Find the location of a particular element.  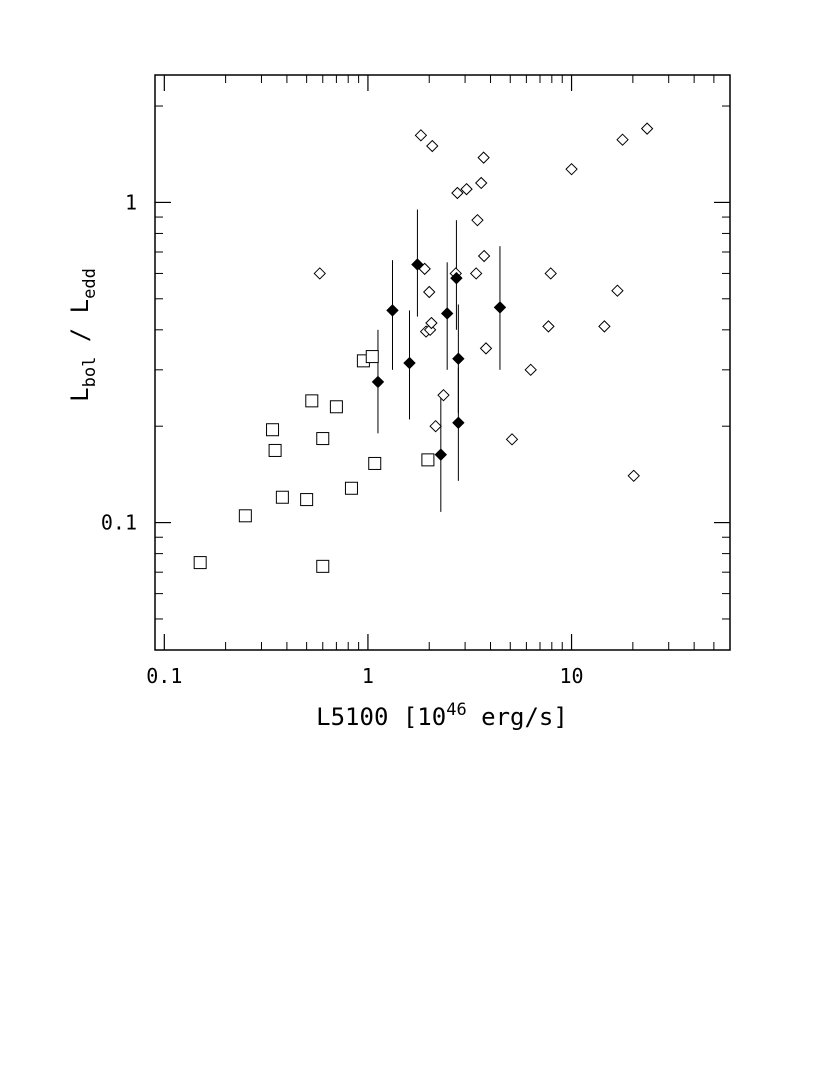

x-tick-label: 0.1 is located at coordinates (164, 676).